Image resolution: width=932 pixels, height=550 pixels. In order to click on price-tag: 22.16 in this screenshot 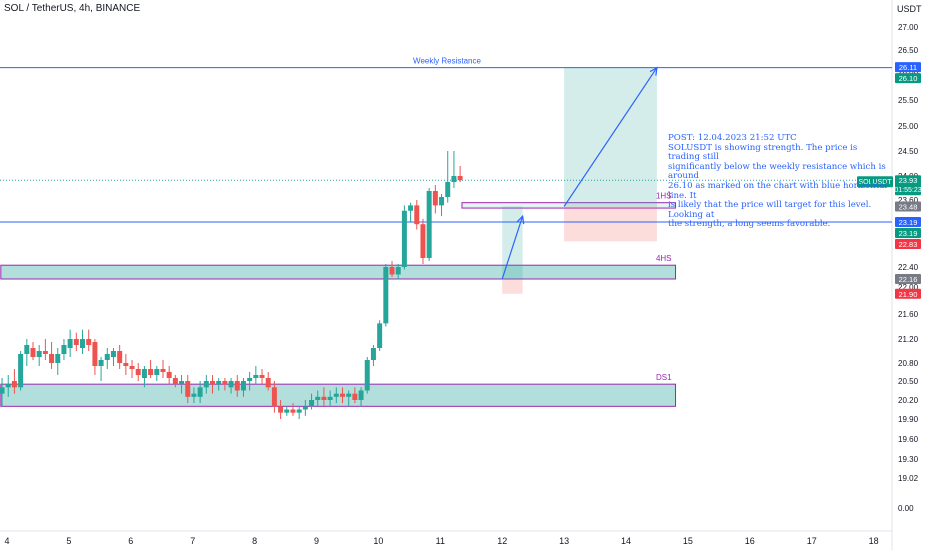, I will do `click(908, 279)`.